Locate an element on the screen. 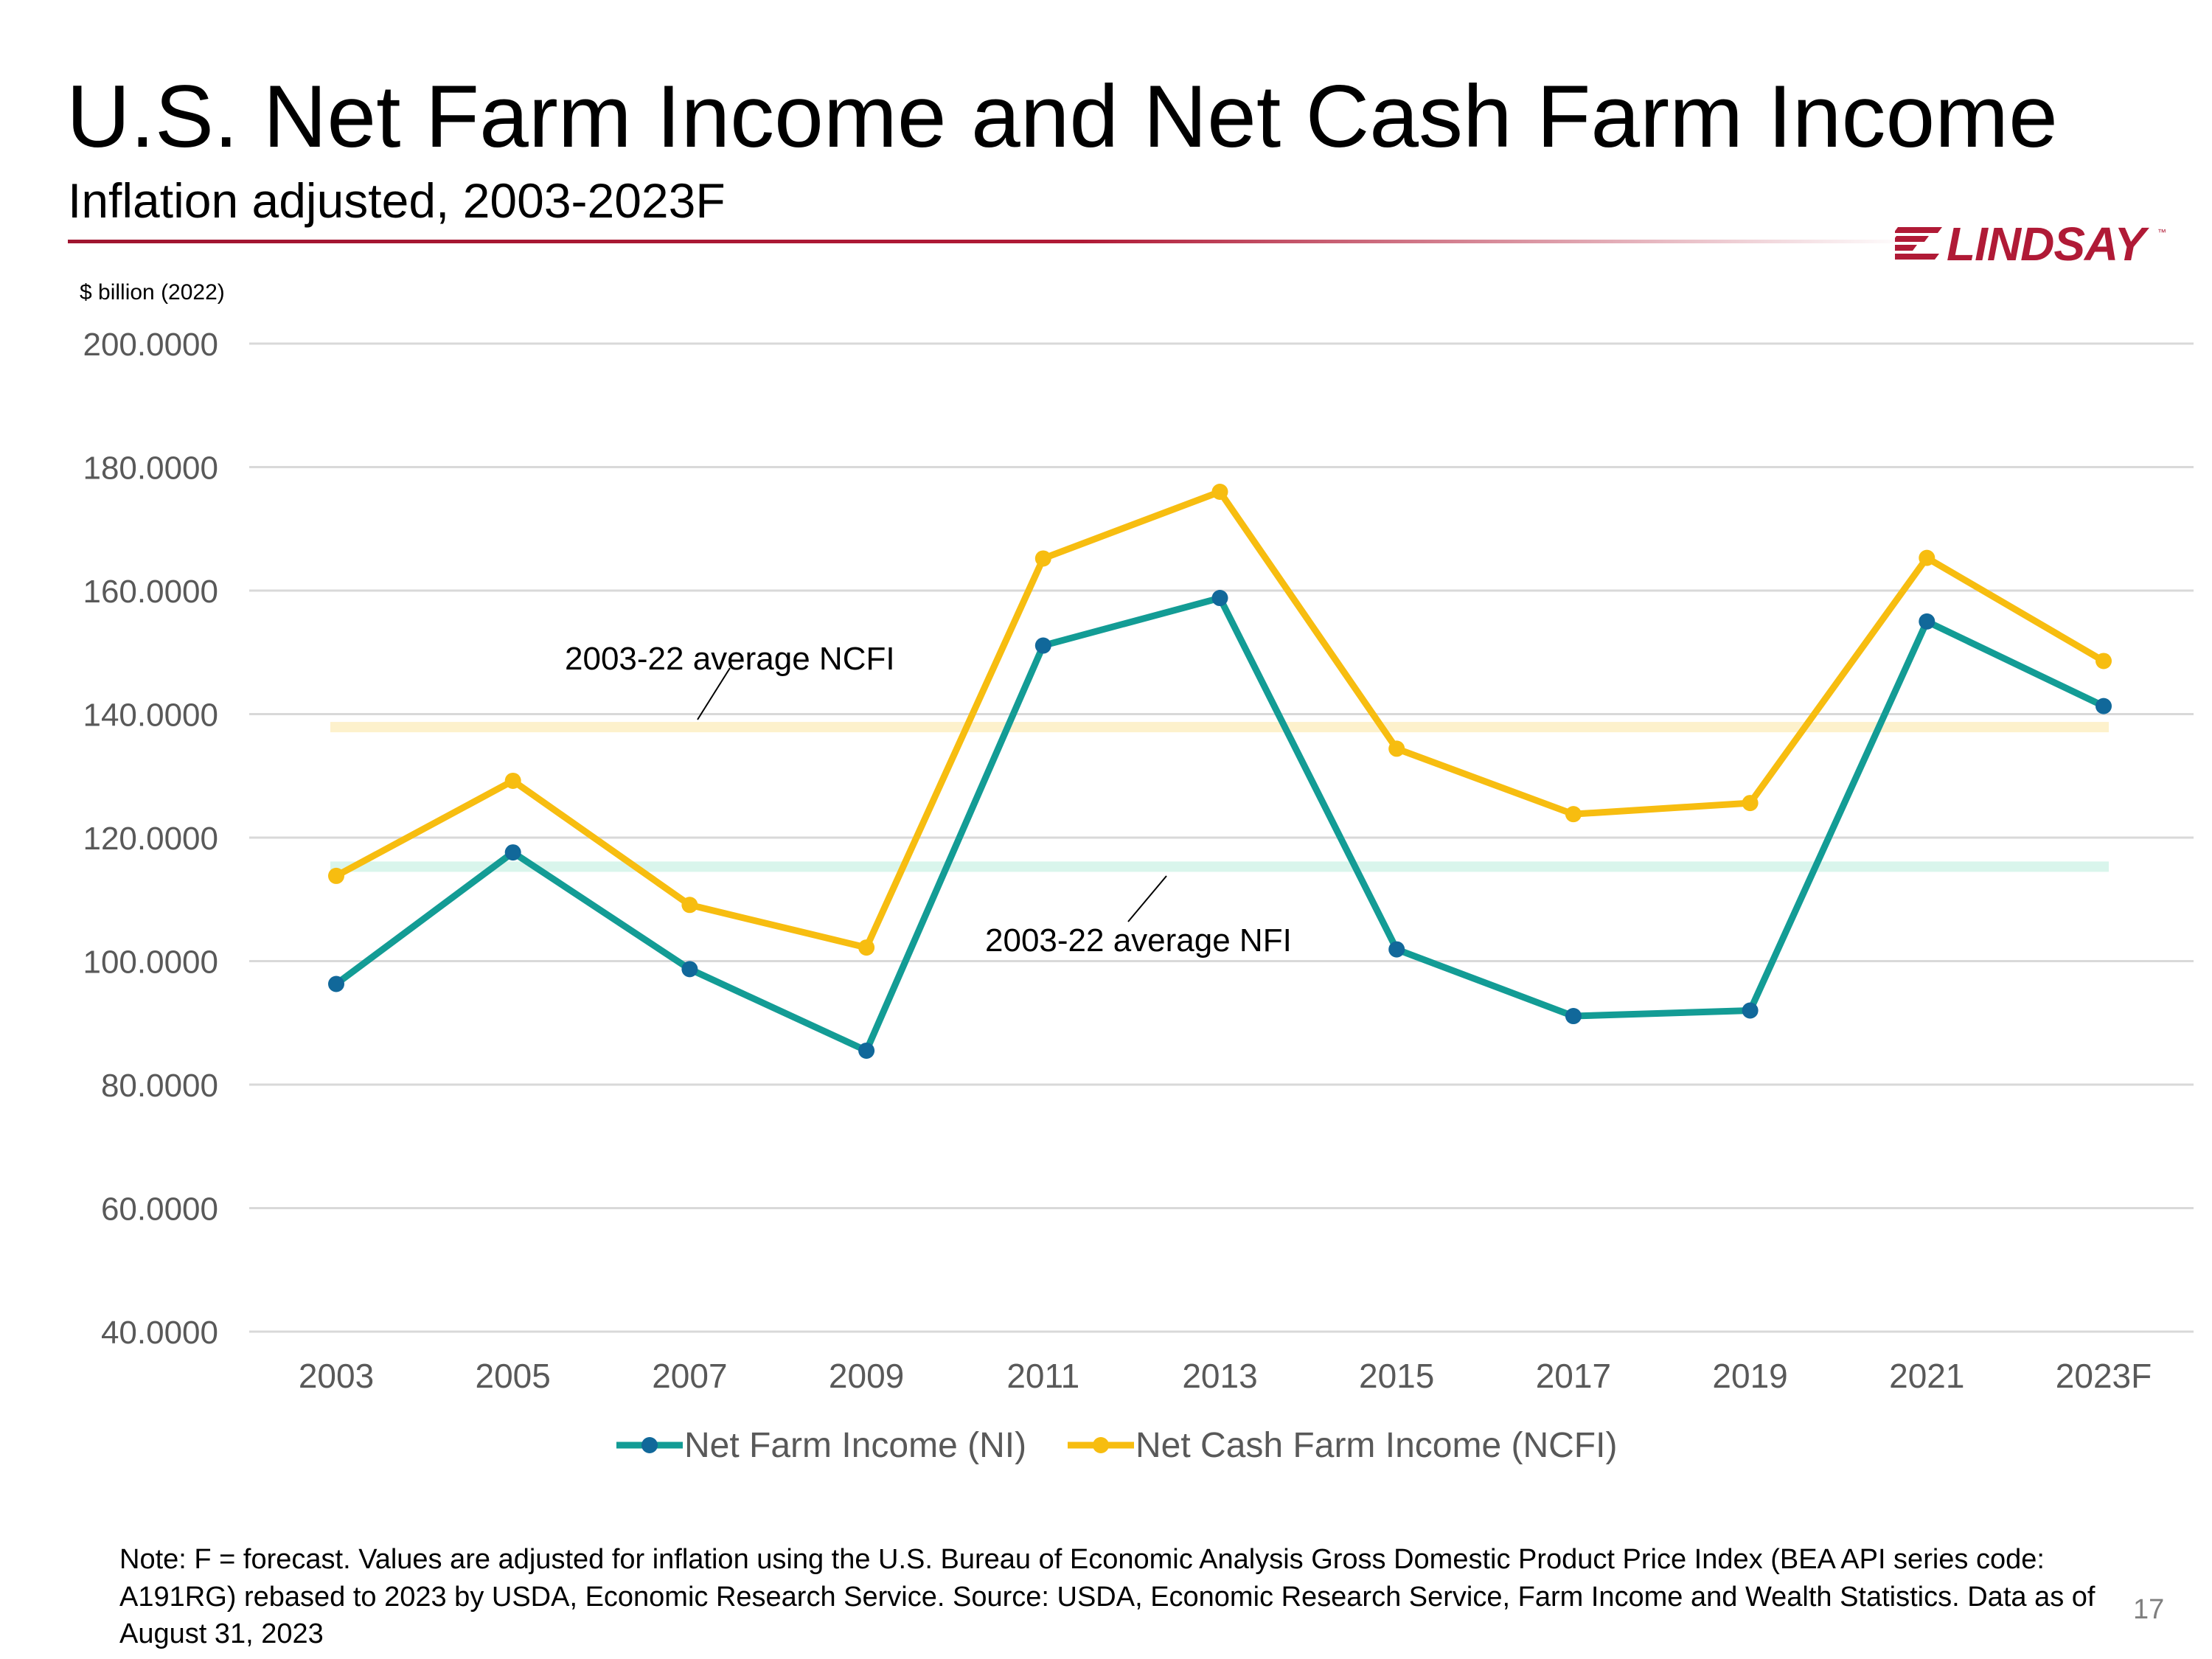 Image resolution: width=2212 pixels, height=1659 pixels. y-tick-label: 200.0000 is located at coordinates (150, 345).